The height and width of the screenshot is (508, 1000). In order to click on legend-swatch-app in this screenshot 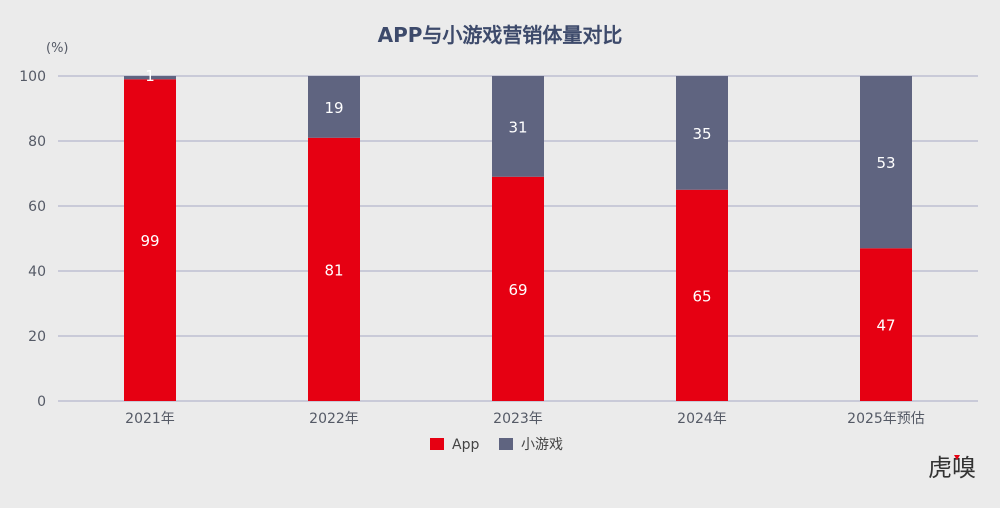, I will do `click(437, 444)`.